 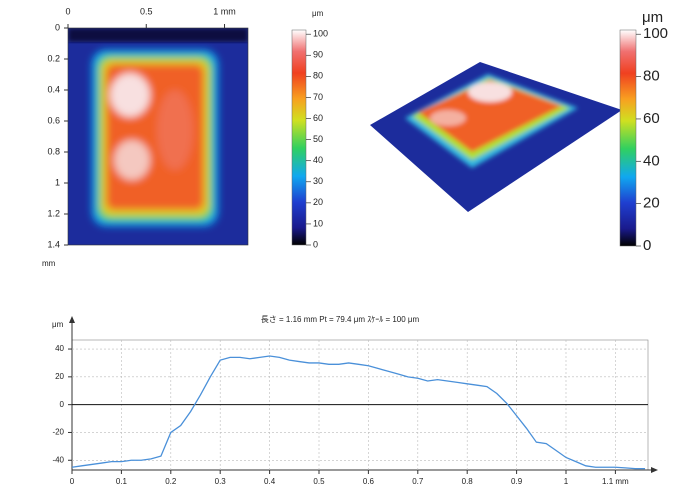 I want to click on x-tick-label: 0.1, so click(x=122, y=481).